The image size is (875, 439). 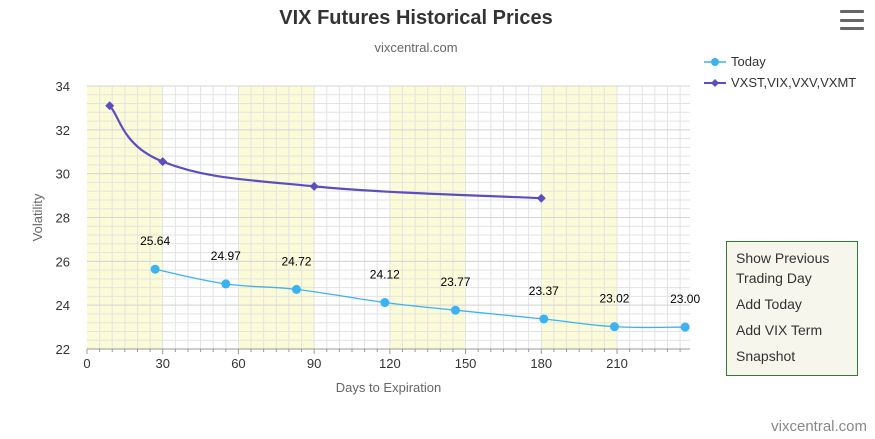 What do you see at coordinates (63, 86) in the screenshot?
I see `y-tick-label: 34` at bounding box center [63, 86].